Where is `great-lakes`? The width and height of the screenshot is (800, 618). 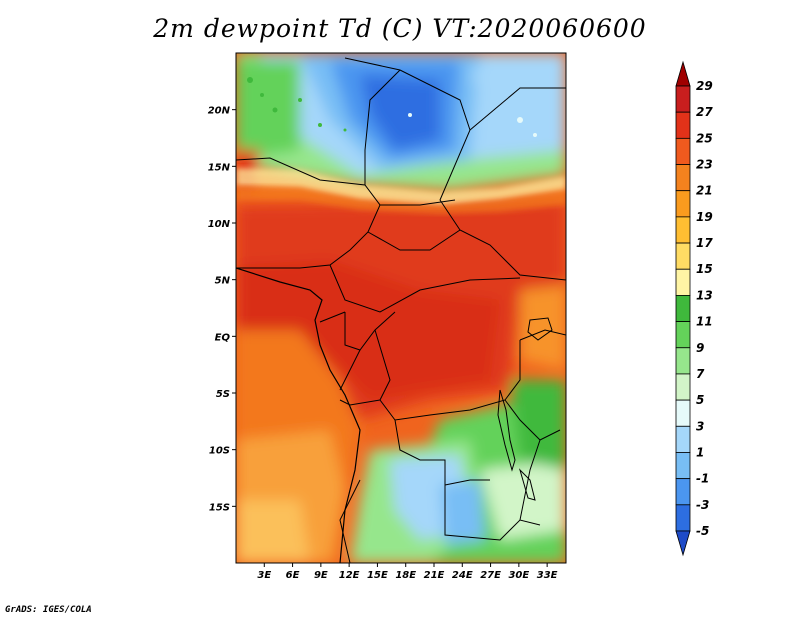
great-lakes is located at coordinates (525, 409).